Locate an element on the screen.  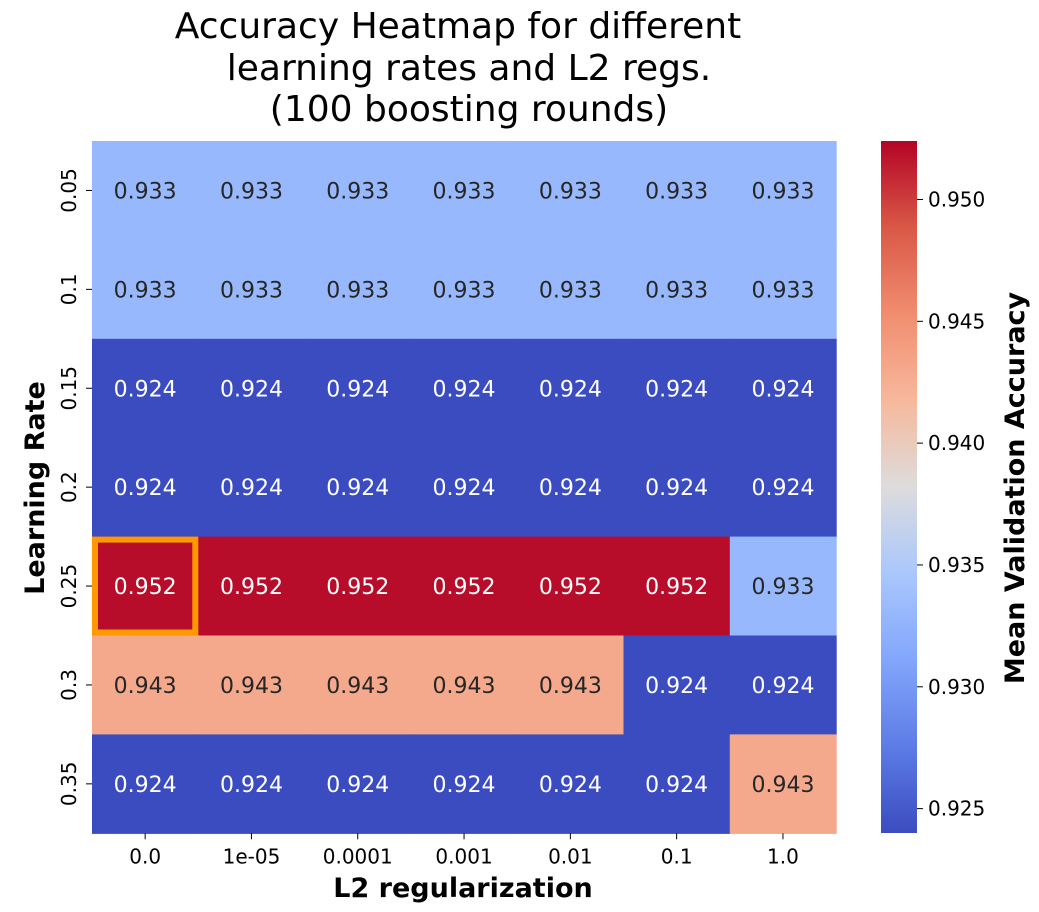
x-tick-label: 0.01 is located at coordinates (570, 856).